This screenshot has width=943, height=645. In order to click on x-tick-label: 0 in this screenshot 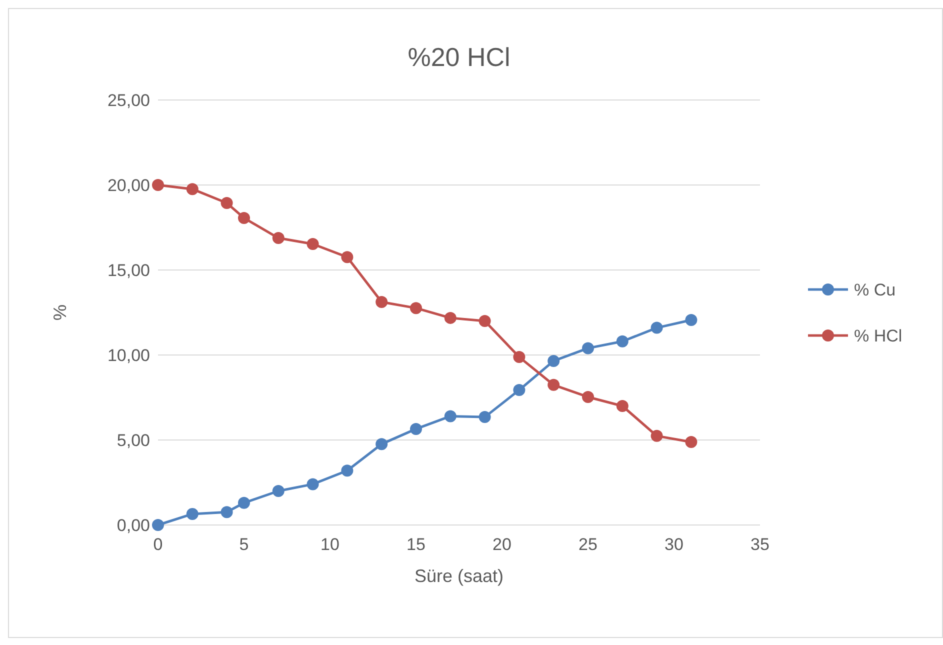, I will do `click(158, 544)`.